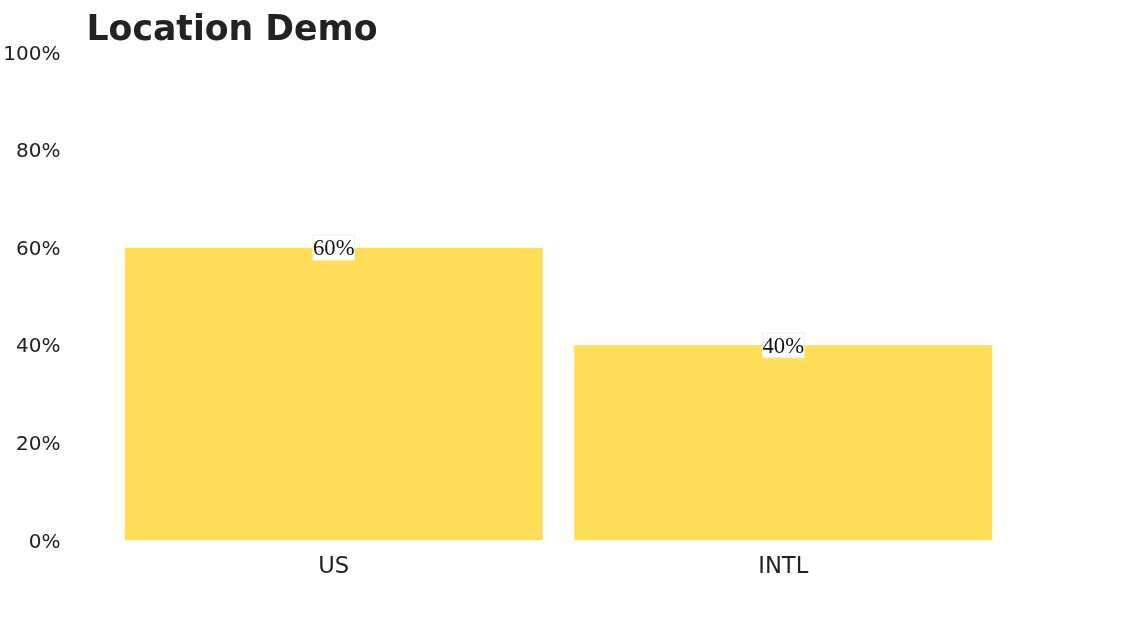  What do you see at coordinates (38, 150) in the screenshot?
I see `y-tick-label: 80%` at bounding box center [38, 150].